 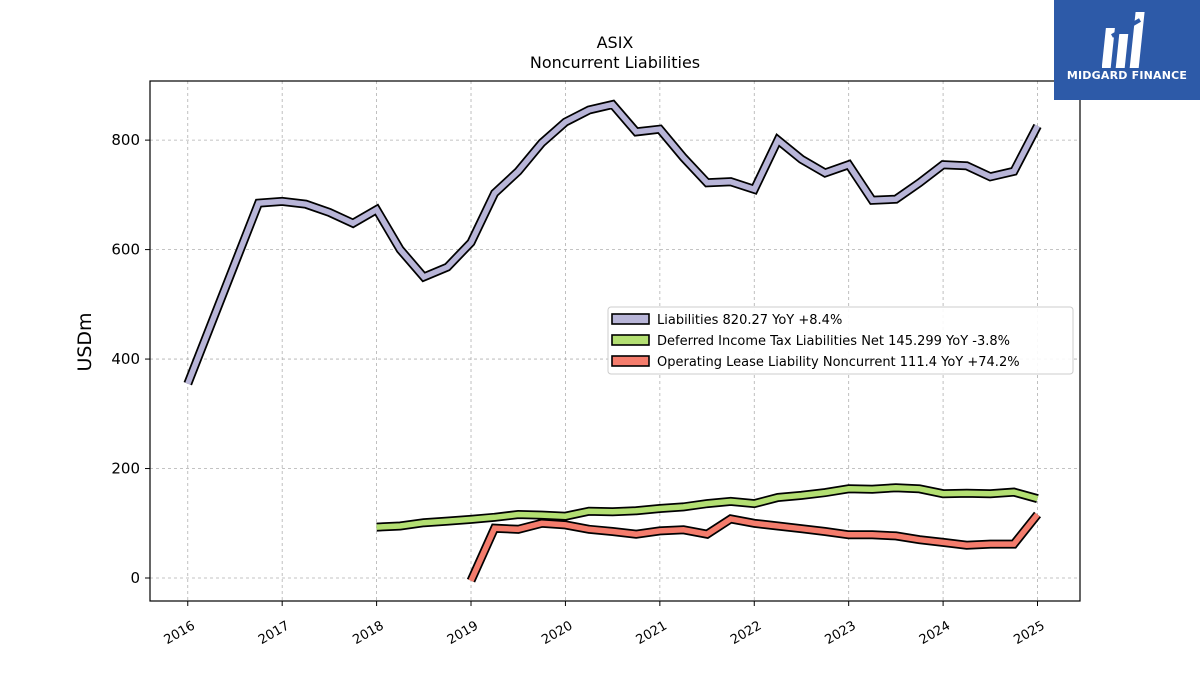 I want to click on midgard-finance-logo: MIDGARD FINANCE, so click(x=1127, y=50).